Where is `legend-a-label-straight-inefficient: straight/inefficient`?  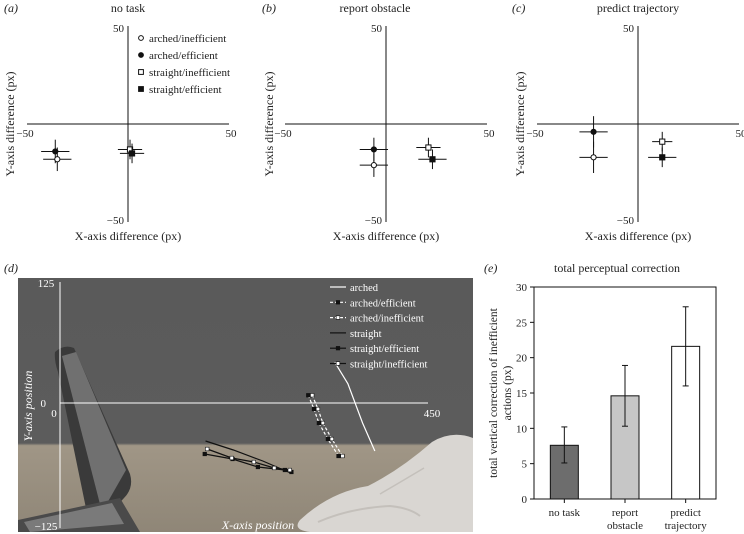
legend-a-label-straight-inefficient: straight/inefficient is located at coordinates (189, 73).